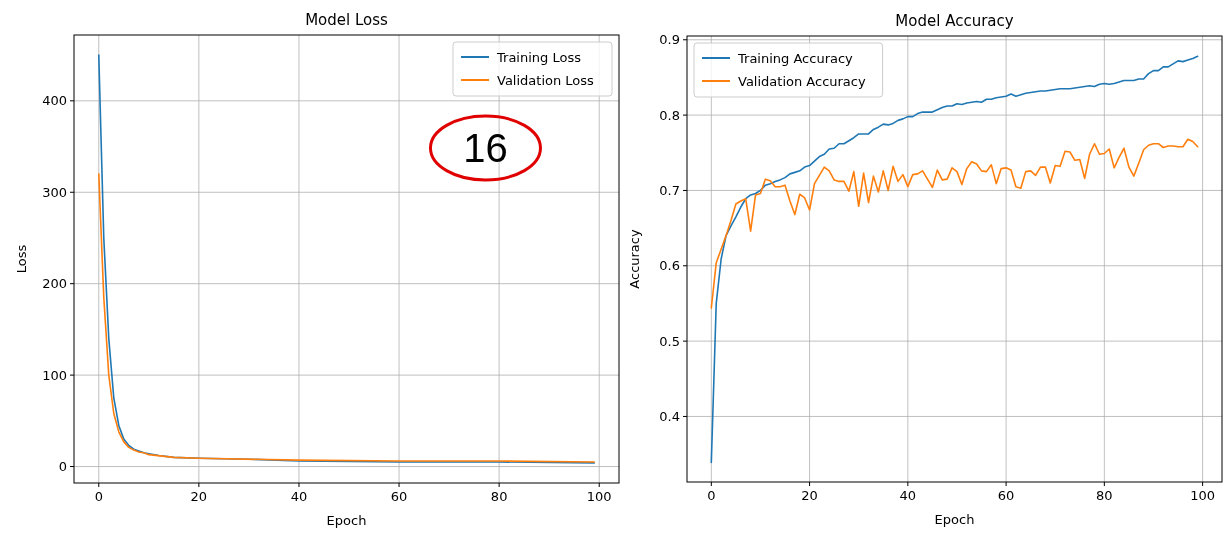 Image resolution: width=1229 pixels, height=540 pixels. Describe the element at coordinates (539, 57) in the screenshot. I see `legend-label: Training Loss` at that location.